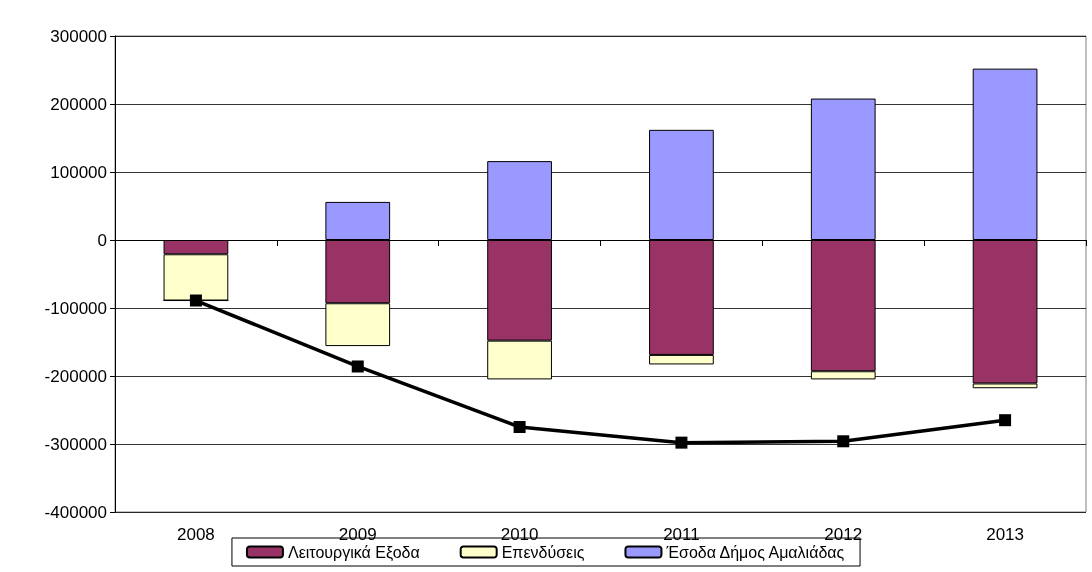 The height and width of the screenshot is (572, 1092). Describe the element at coordinates (357, 534) in the screenshot. I see `x-tick-label: 2009` at that location.